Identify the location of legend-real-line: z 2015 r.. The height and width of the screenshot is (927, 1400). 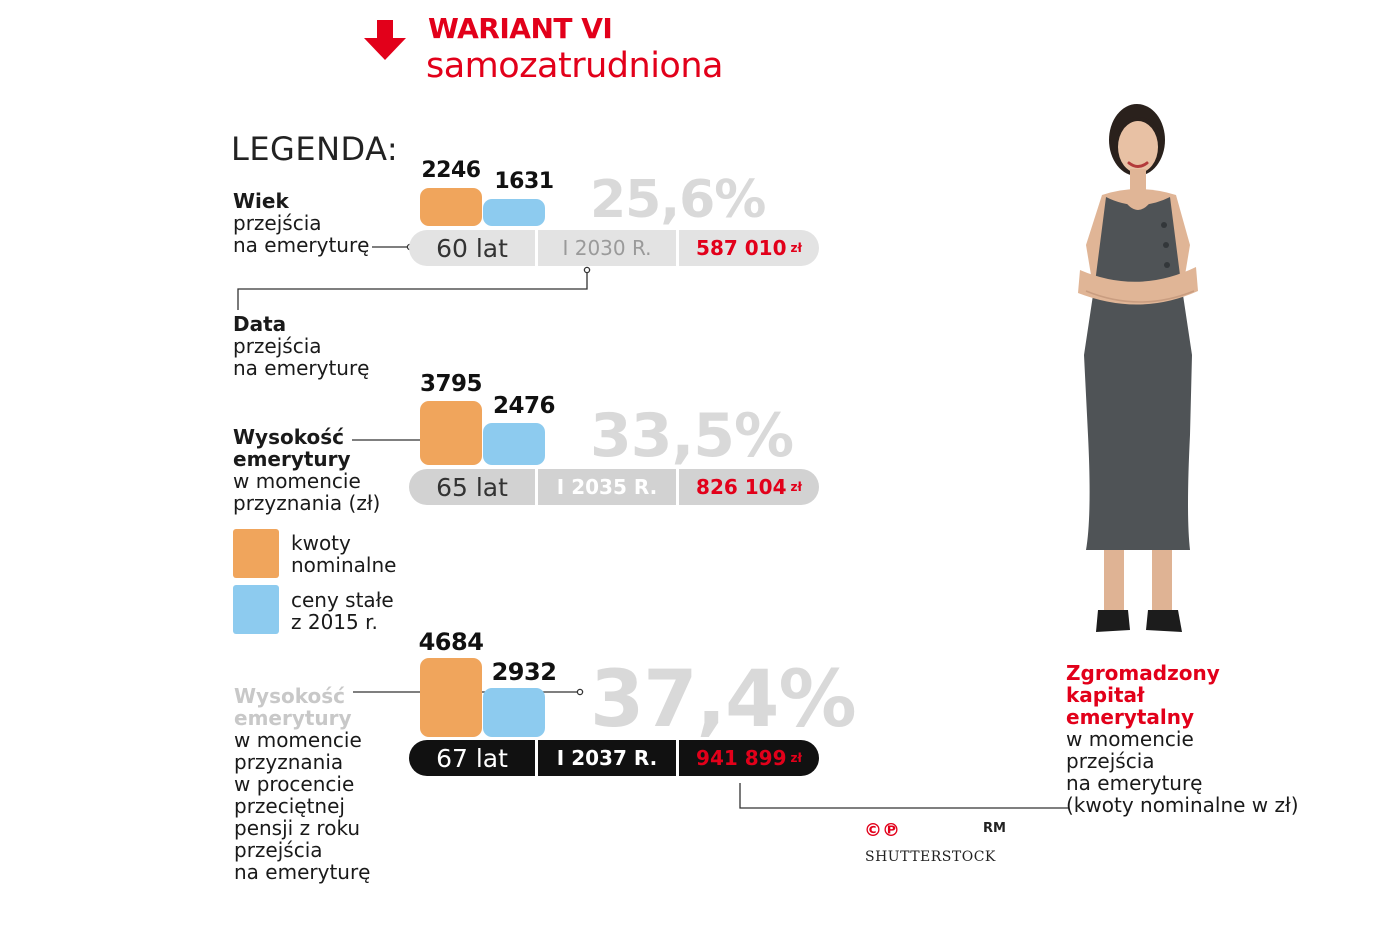
(334, 622).